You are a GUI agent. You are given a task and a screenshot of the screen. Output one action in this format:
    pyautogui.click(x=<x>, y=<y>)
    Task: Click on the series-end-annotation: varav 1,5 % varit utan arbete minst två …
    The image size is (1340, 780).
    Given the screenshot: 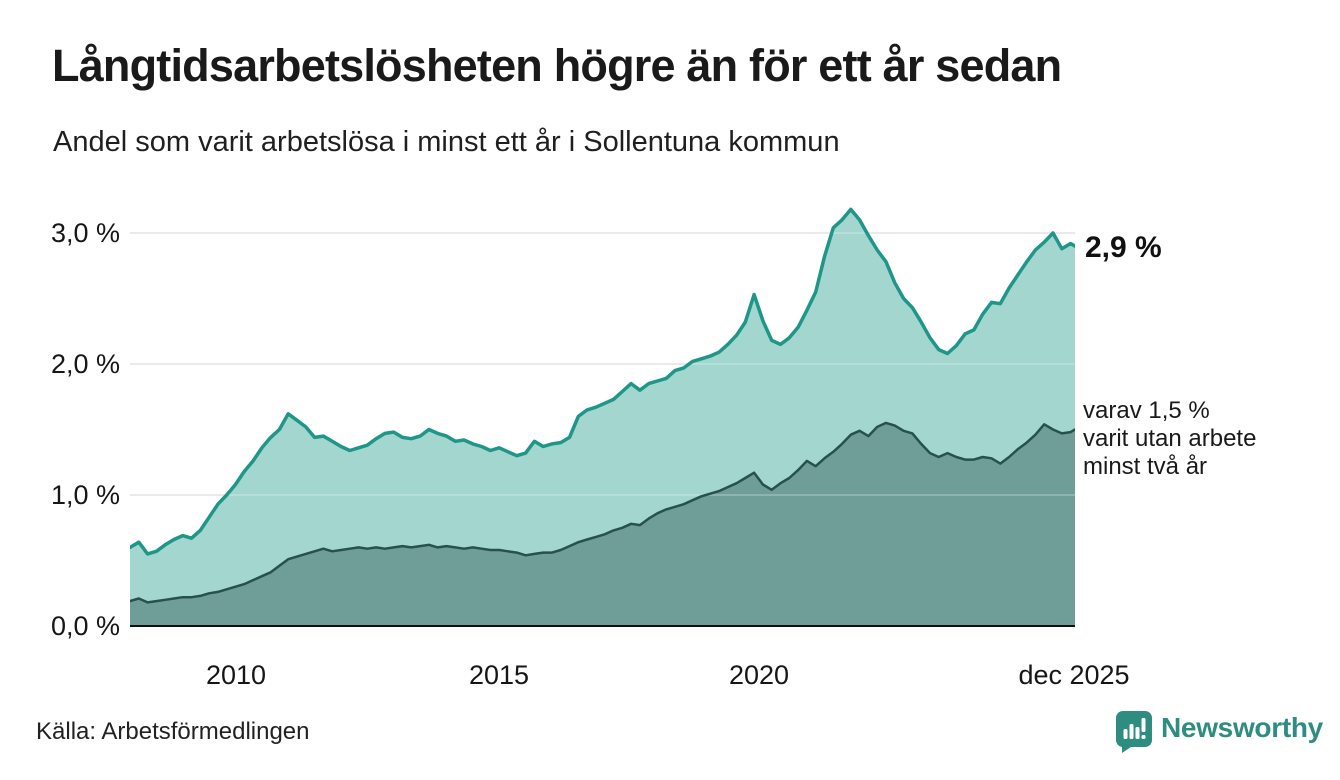 What is the action you would take?
    pyautogui.click(x=1208, y=439)
    